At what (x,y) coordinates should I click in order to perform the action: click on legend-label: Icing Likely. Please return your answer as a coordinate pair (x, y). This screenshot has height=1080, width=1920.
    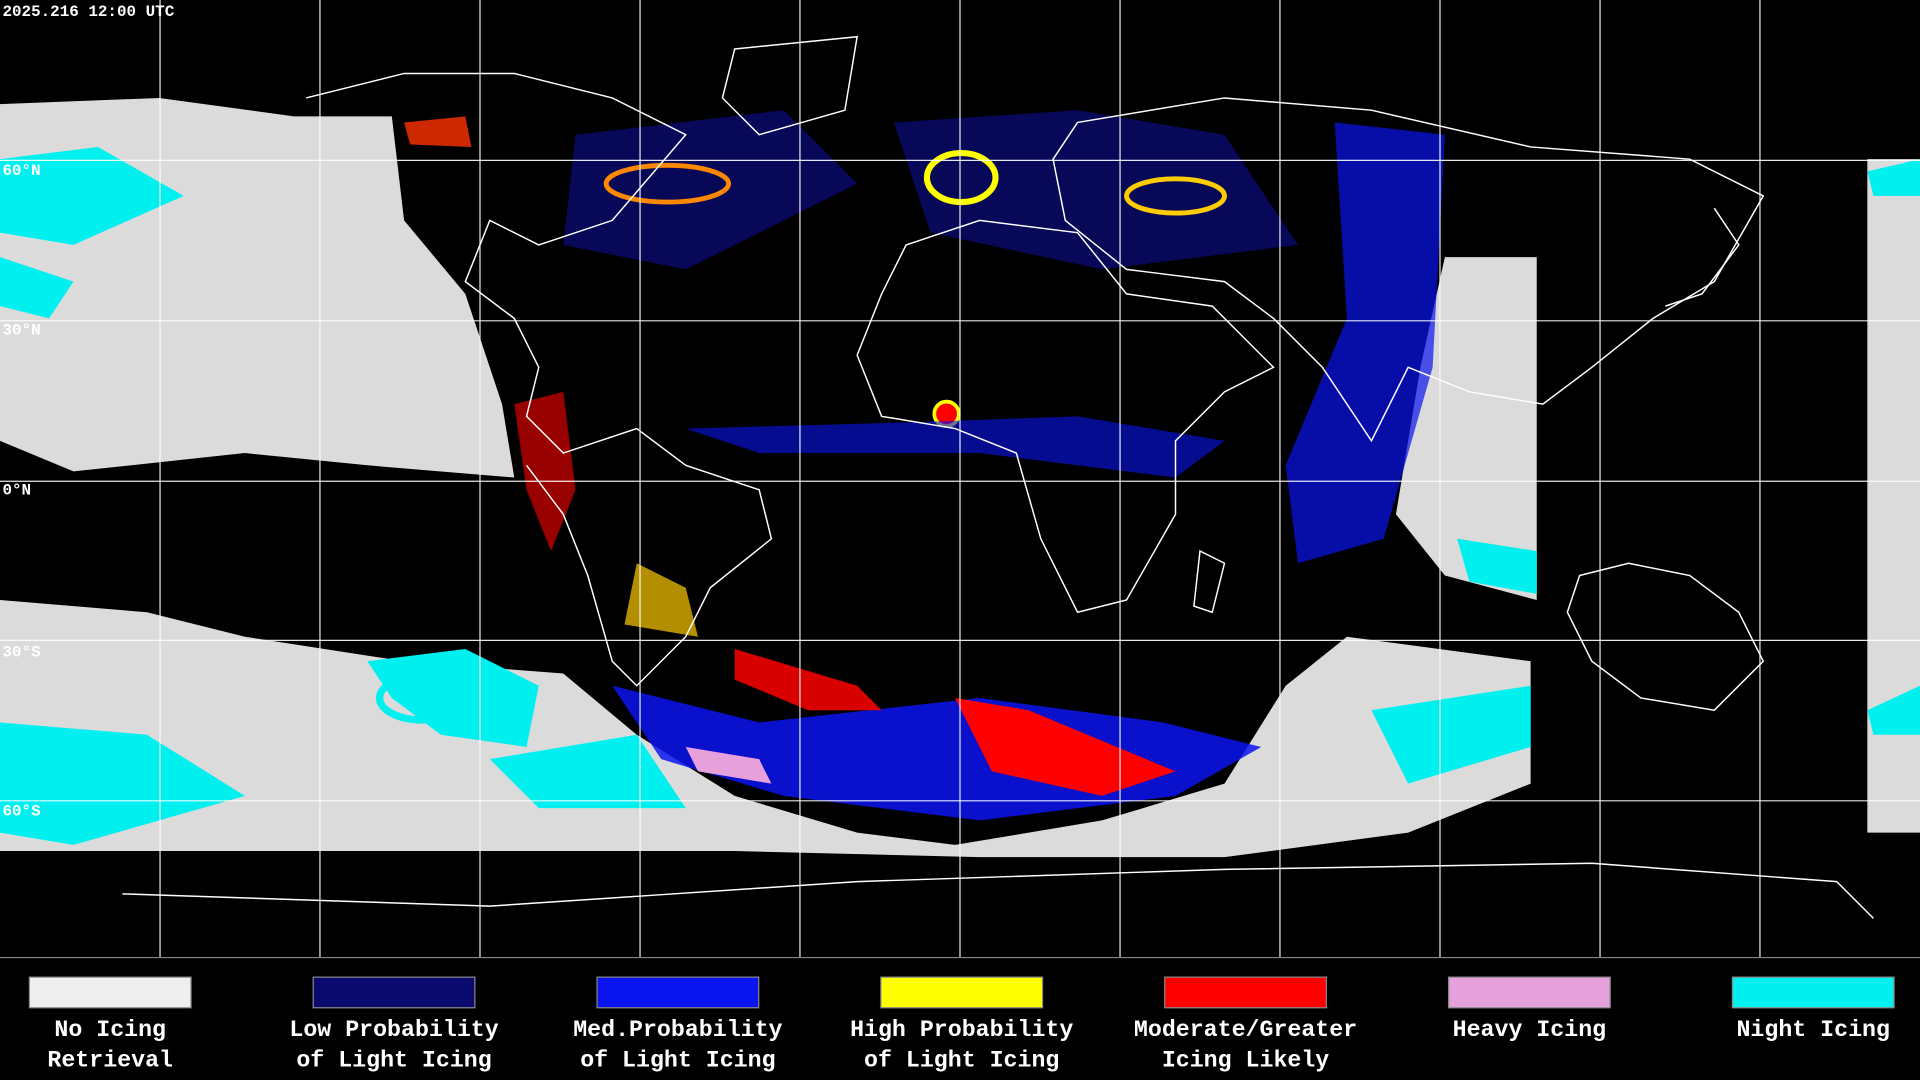
    Looking at the image, I should click on (1245, 1061).